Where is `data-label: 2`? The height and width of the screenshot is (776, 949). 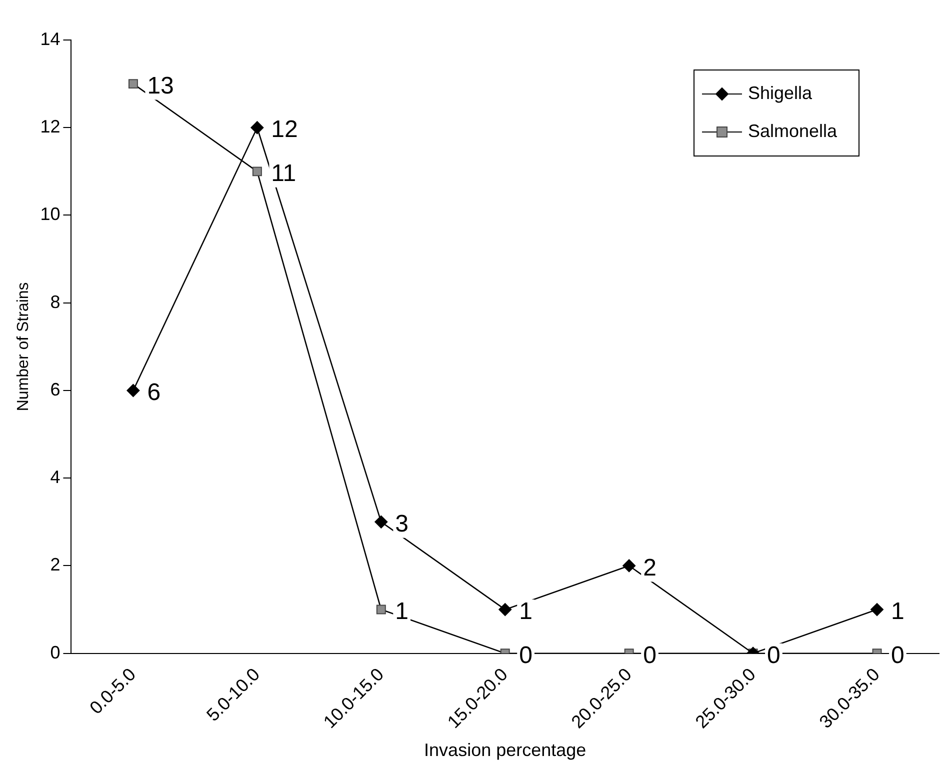 data-label: 2 is located at coordinates (649, 568).